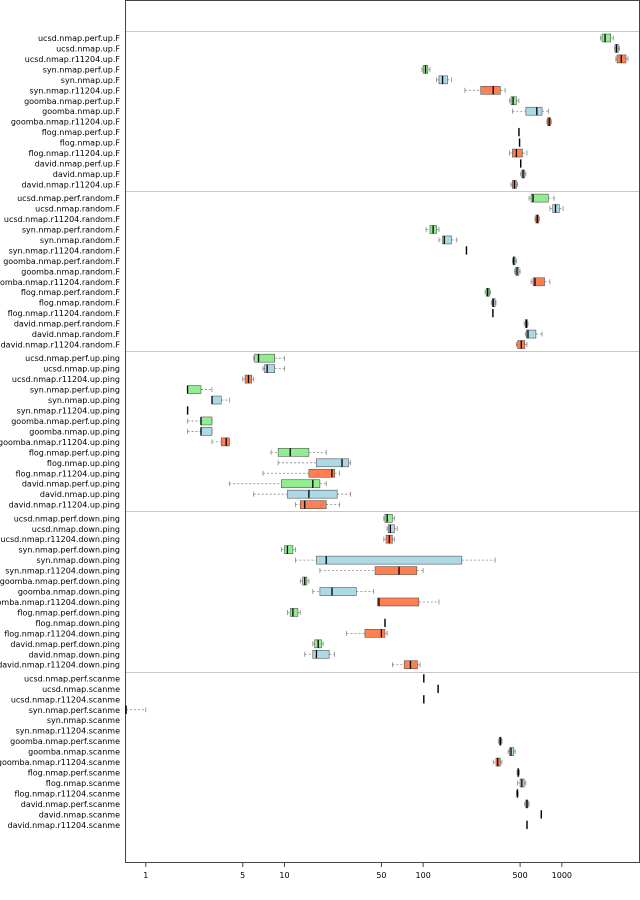  What do you see at coordinates (523, 174) in the screenshot?
I see `box-david.nmap.up.F` at bounding box center [523, 174].